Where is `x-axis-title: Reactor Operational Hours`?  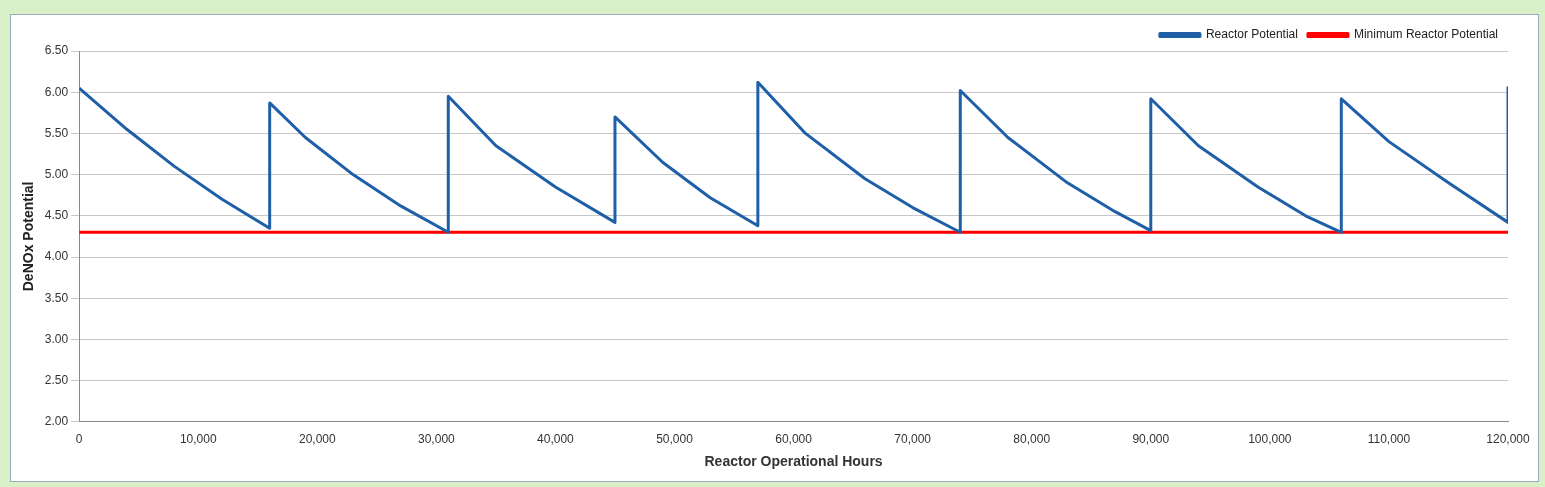
x-axis-title: Reactor Operational Hours is located at coordinates (793, 461).